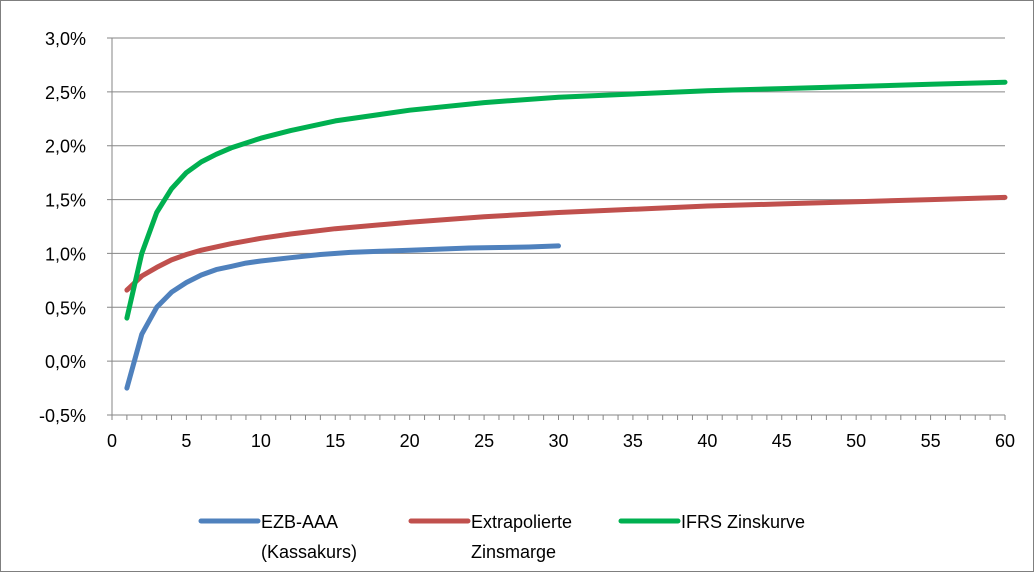  What do you see at coordinates (743, 522) in the screenshot?
I see `legend-label-3: IFRS Zinskurve` at bounding box center [743, 522].